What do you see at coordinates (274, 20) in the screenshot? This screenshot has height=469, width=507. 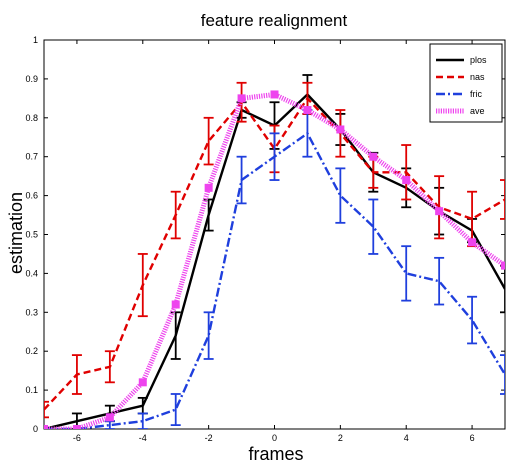 I see `chart-title: feature realignment` at bounding box center [274, 20].